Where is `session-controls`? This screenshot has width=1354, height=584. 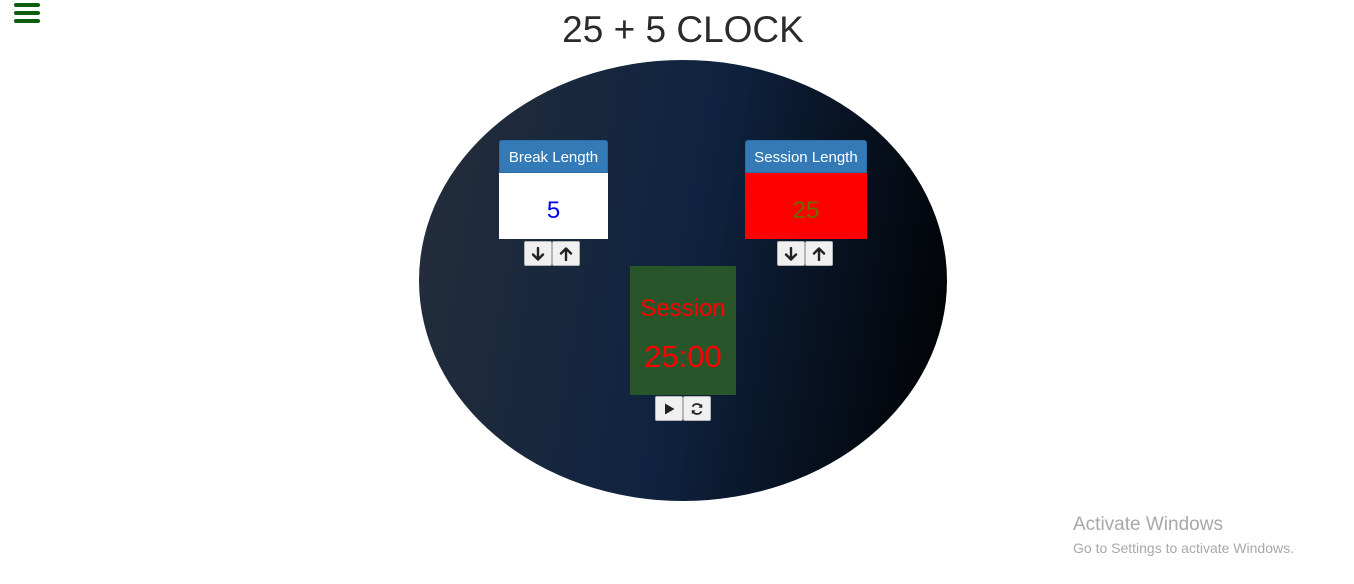 session-controls is located at coordinates (805, 253).